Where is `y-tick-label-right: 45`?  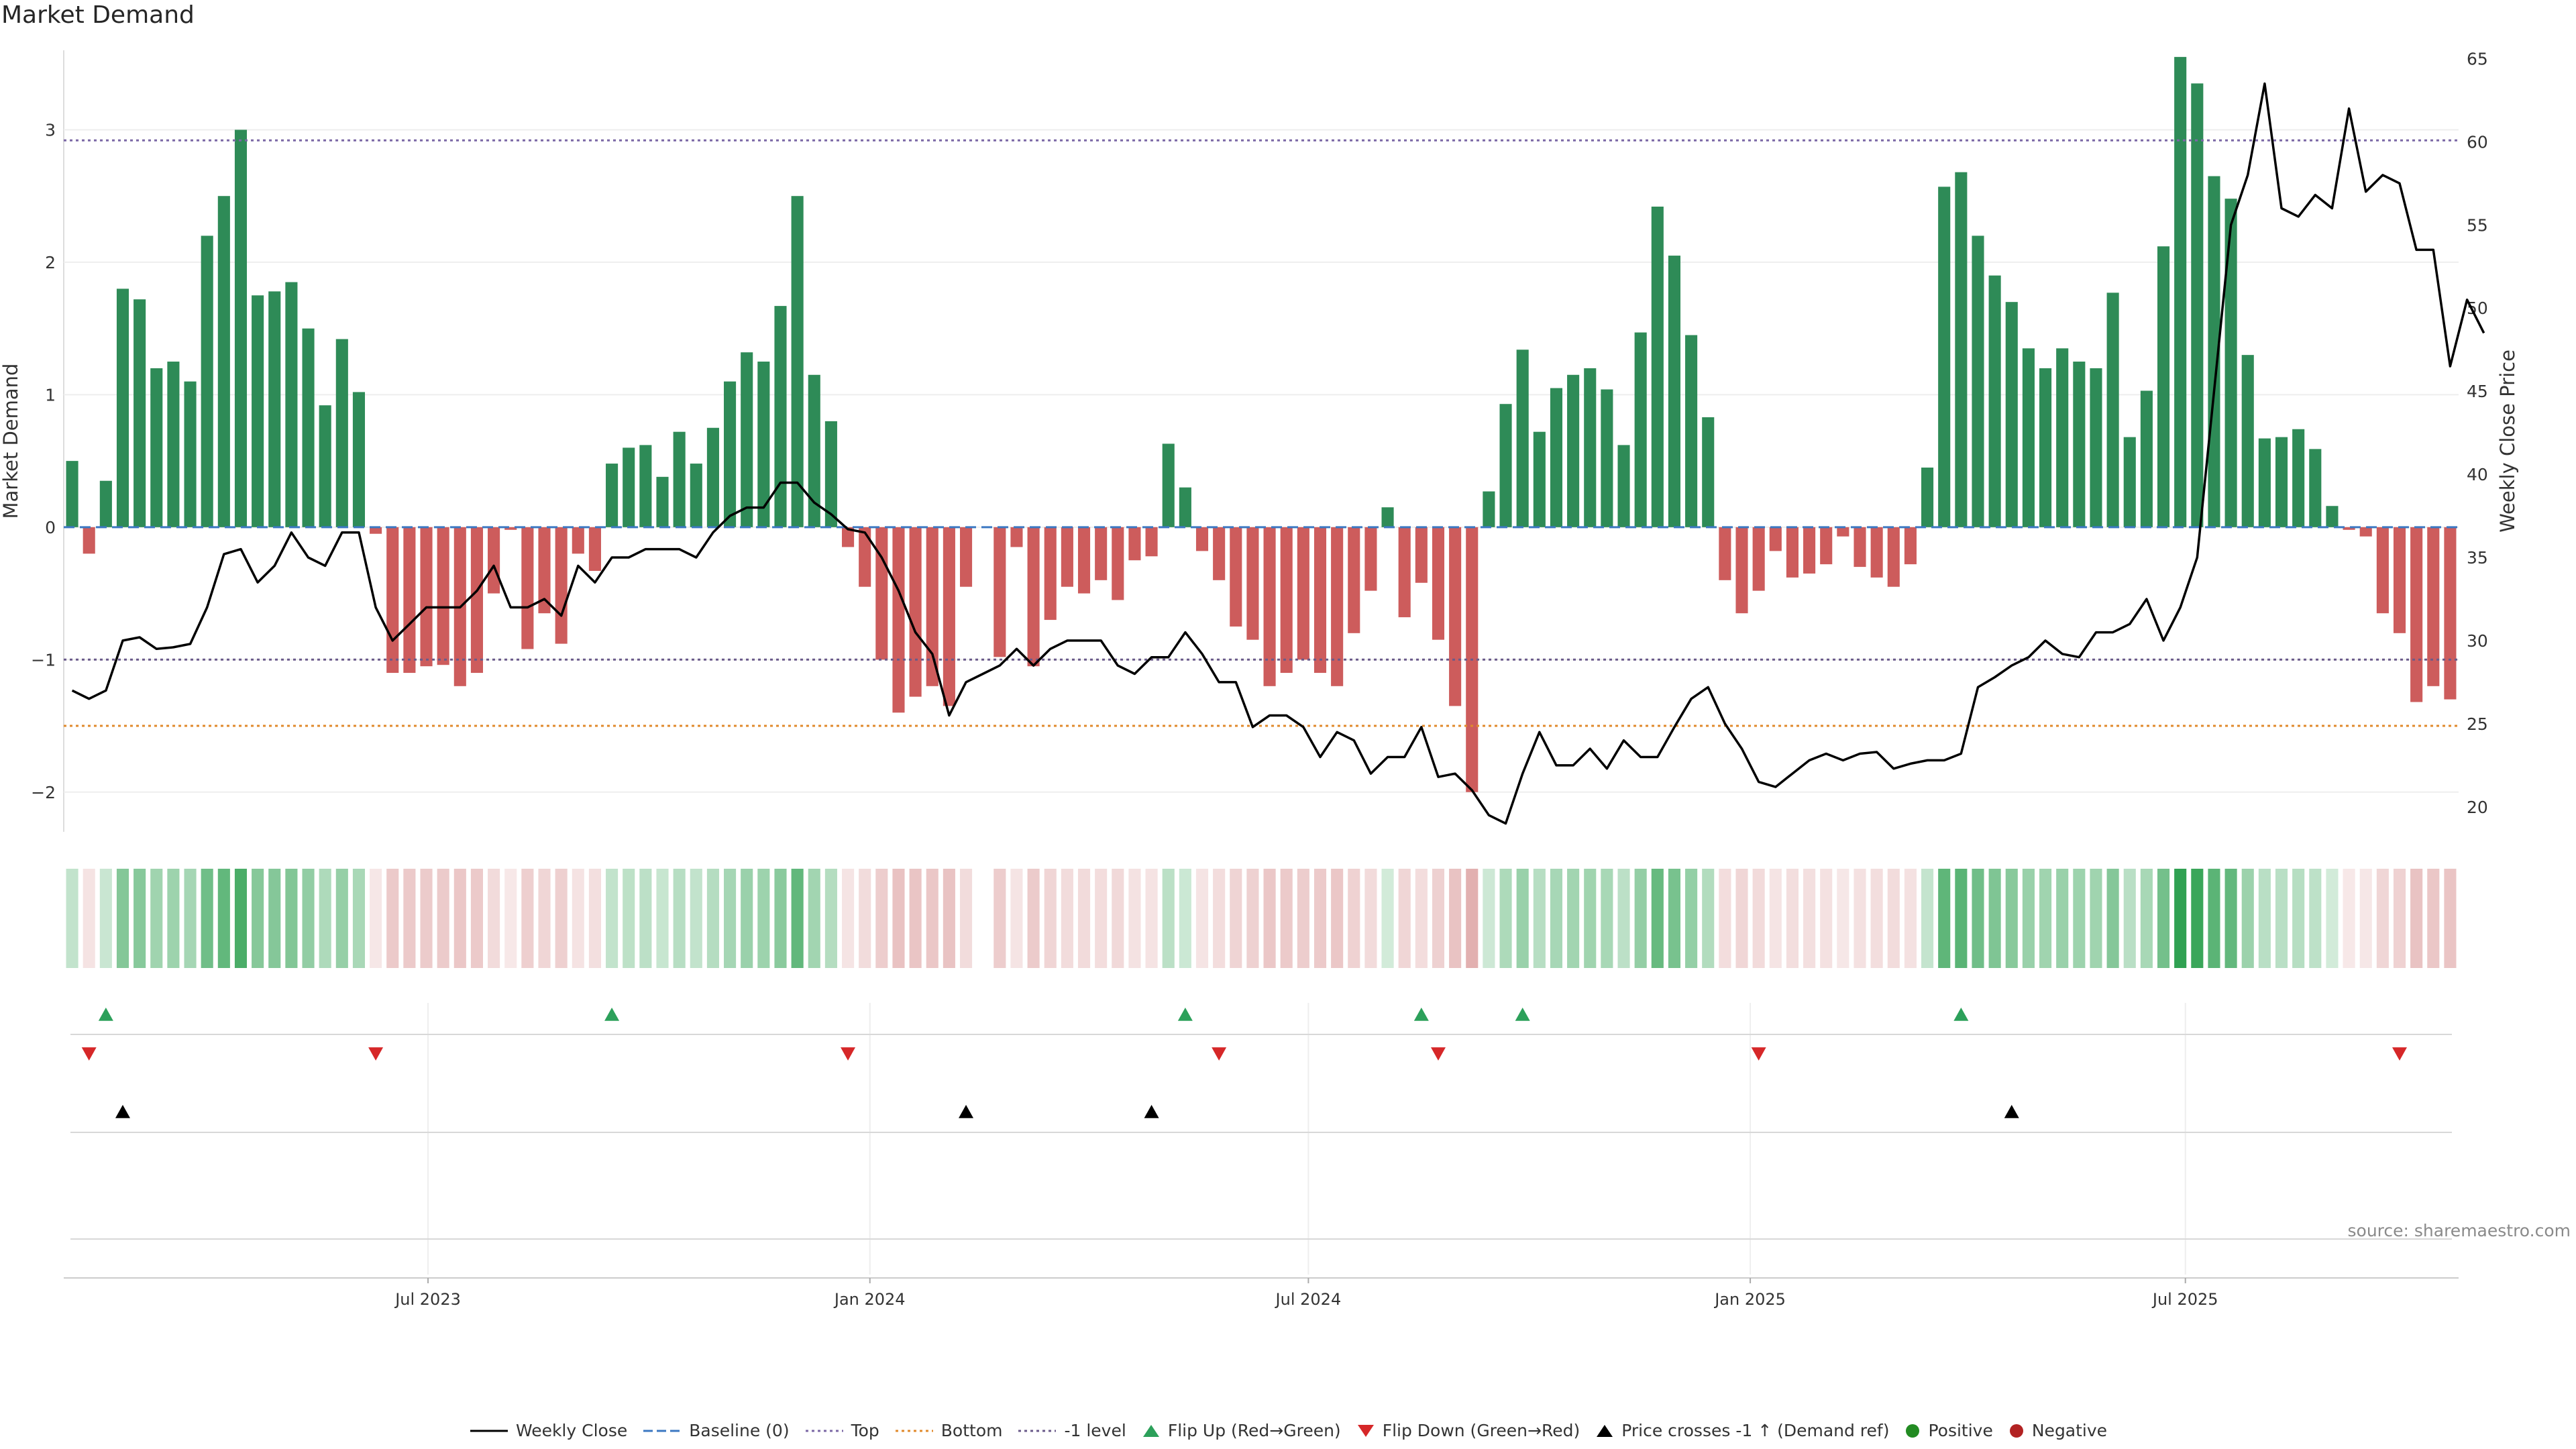 y-tick-label-right: 45 is located at coordinates (2477, 391).